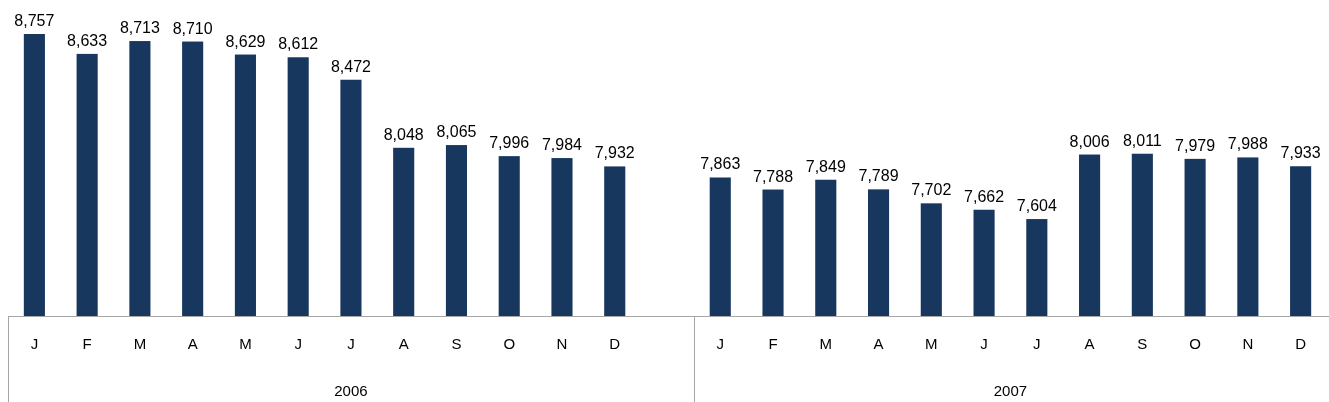 This screenshot has height=402, width=1329. What do you see at coordinates (298, 44) in the screenshot?
I see `data-label: 8,612` at bounding box center [298, 44].